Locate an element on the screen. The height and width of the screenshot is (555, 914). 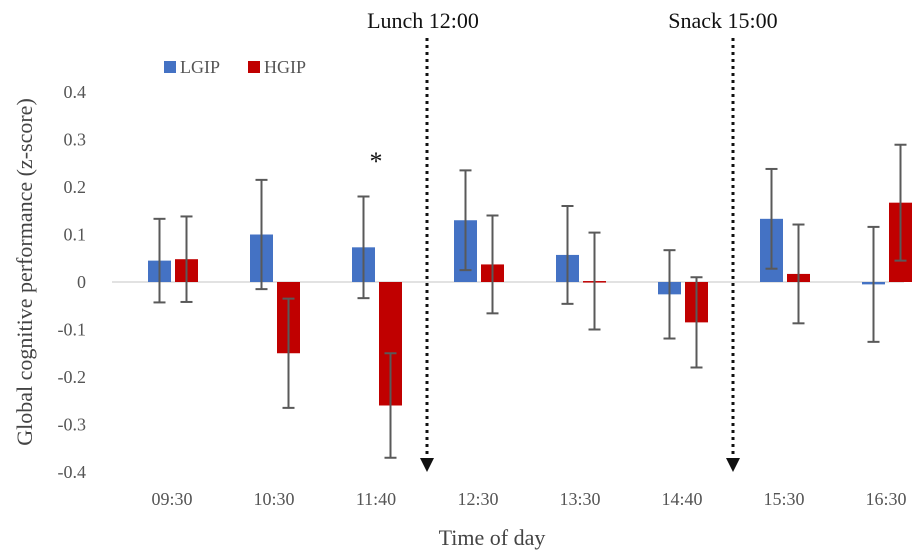
annotation-lunch: Lunch 12:00 is located at coordinates (423, 20).